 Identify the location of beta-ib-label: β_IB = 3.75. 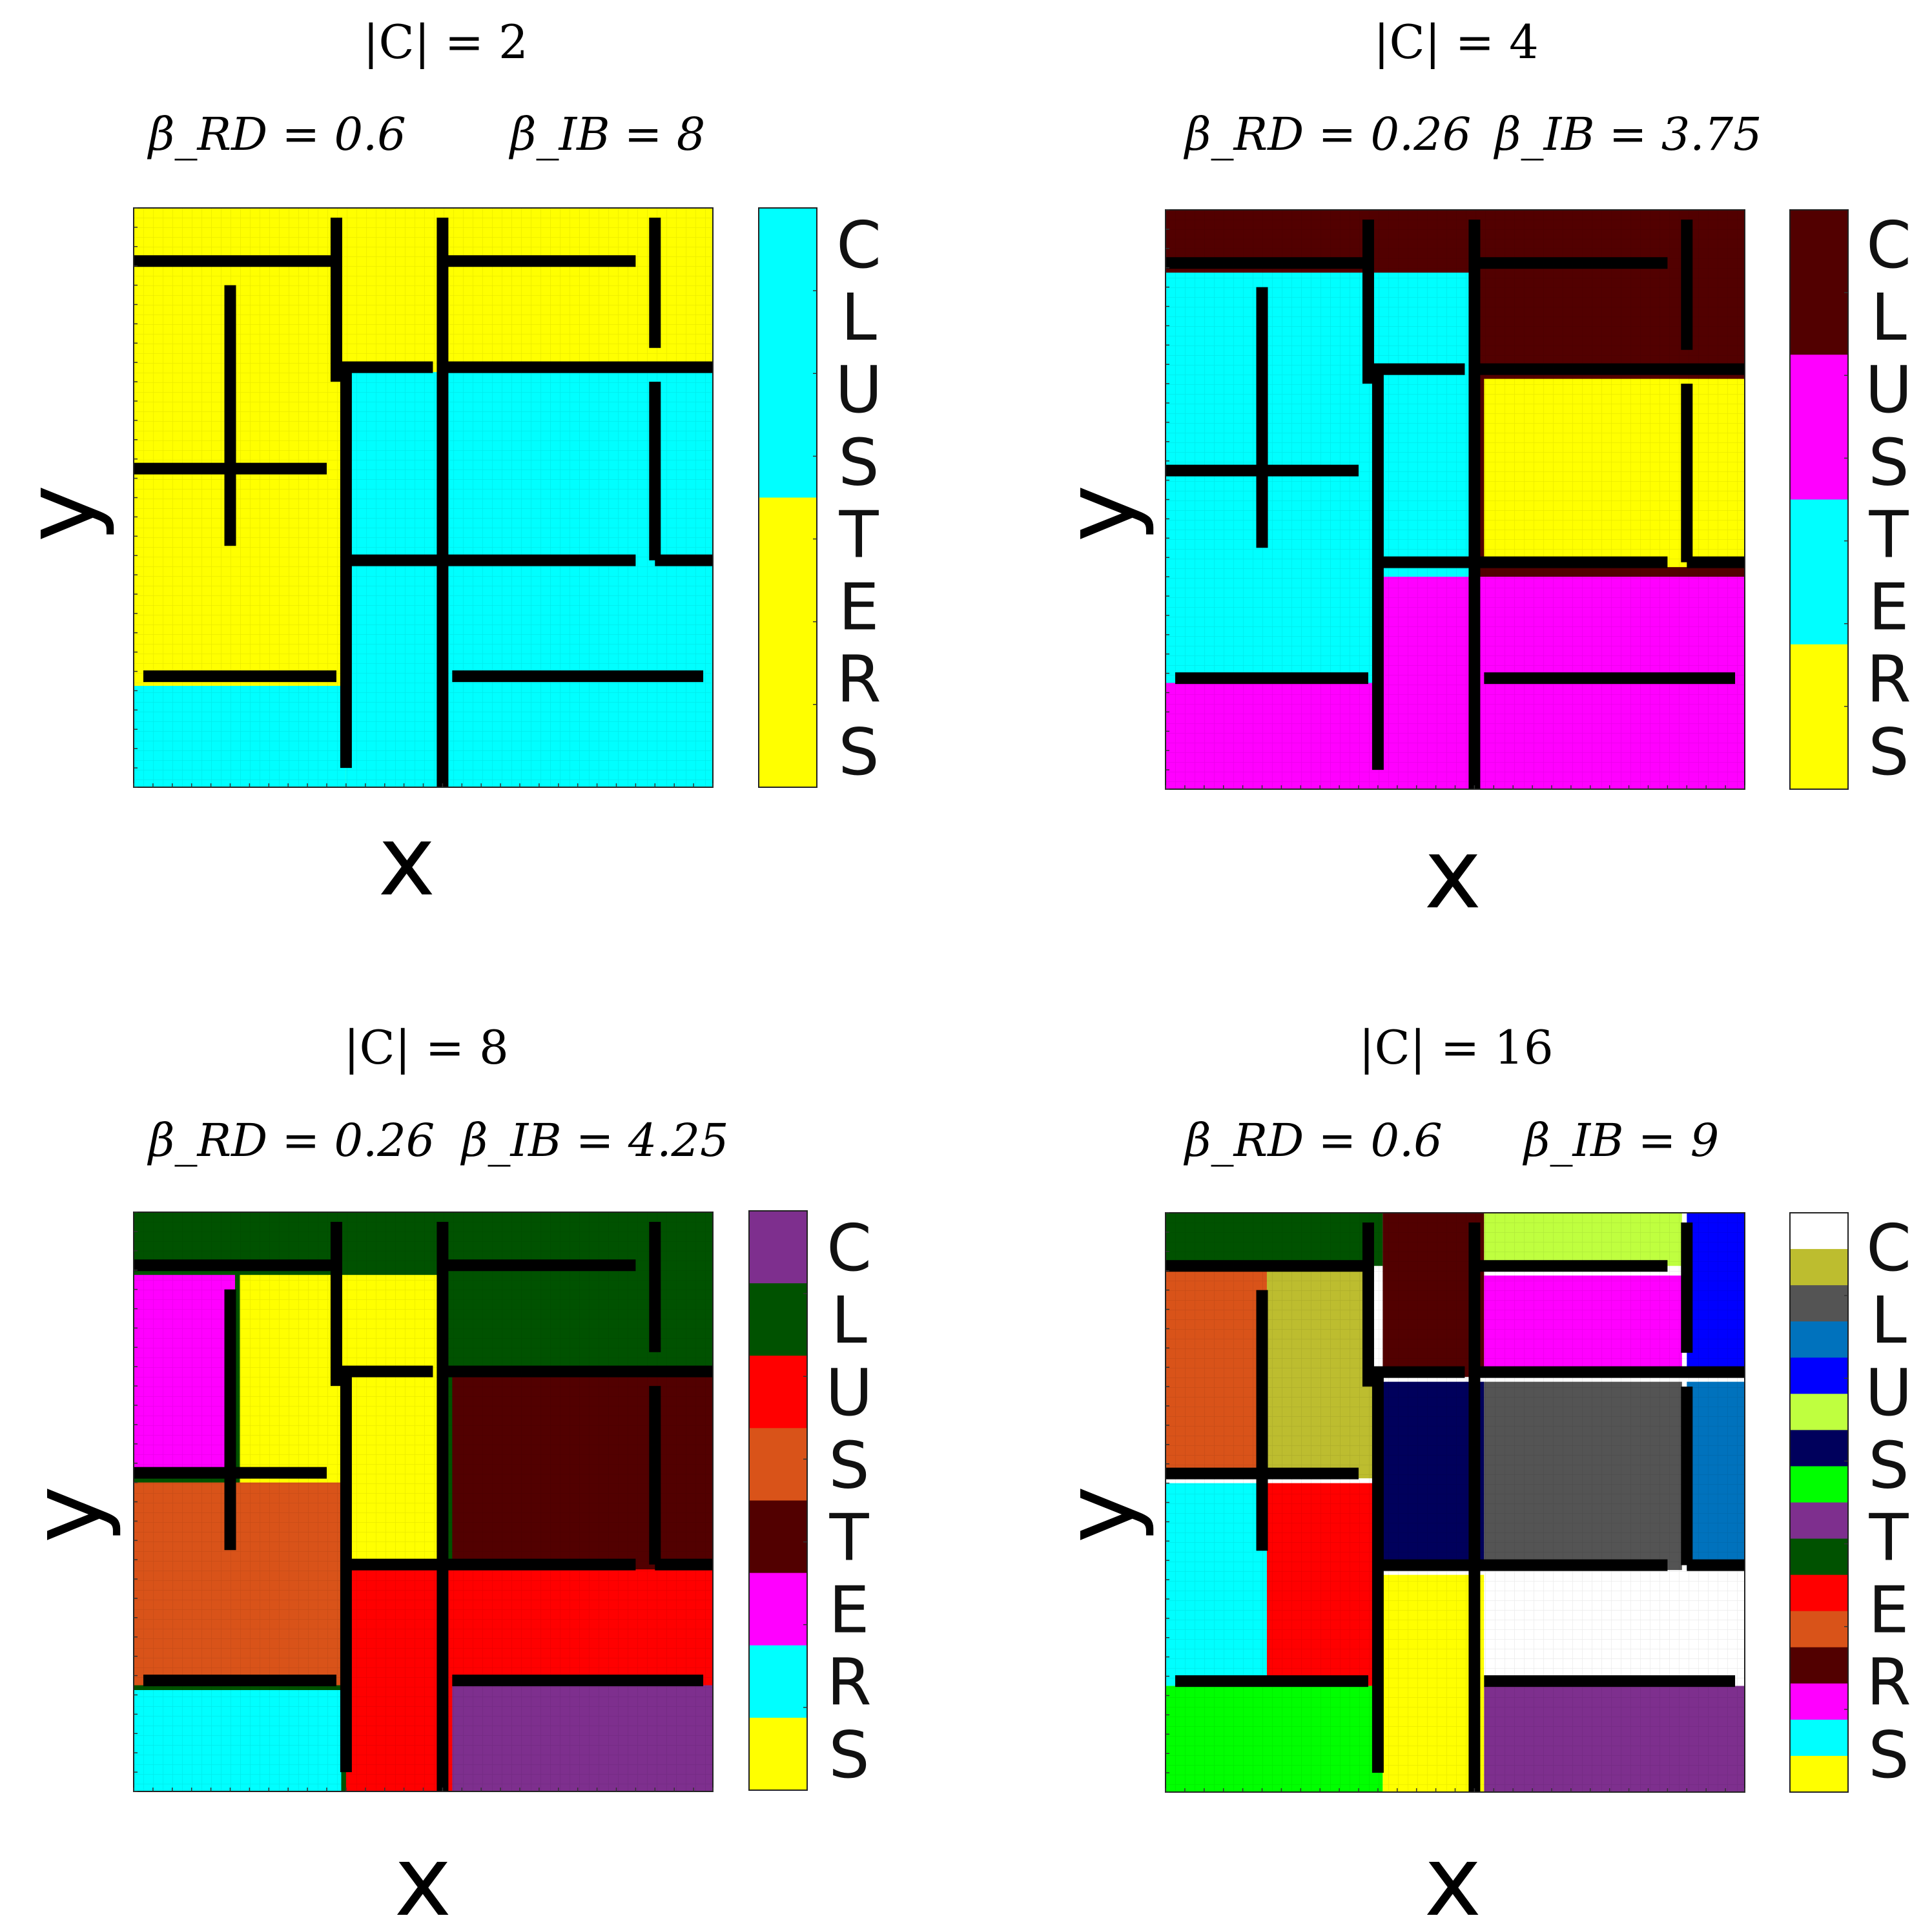
(1627, 134).